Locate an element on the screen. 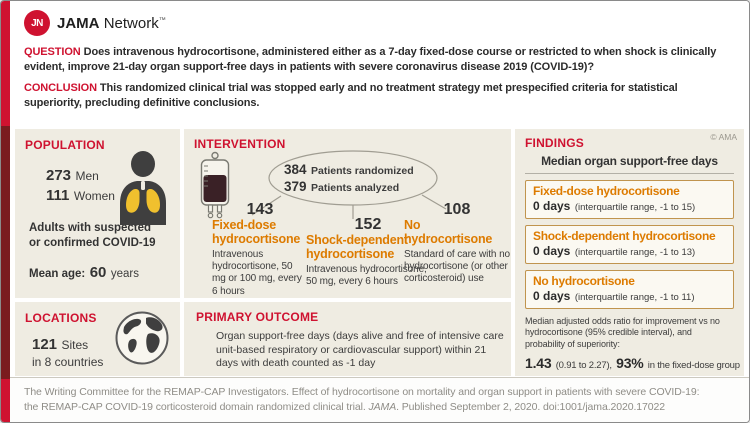 Image resolution: width=750 pixels, height=423 pixels. result-value-line: 0 days (interquartile range, -1 to 13) is located at coordinates (629, 251).